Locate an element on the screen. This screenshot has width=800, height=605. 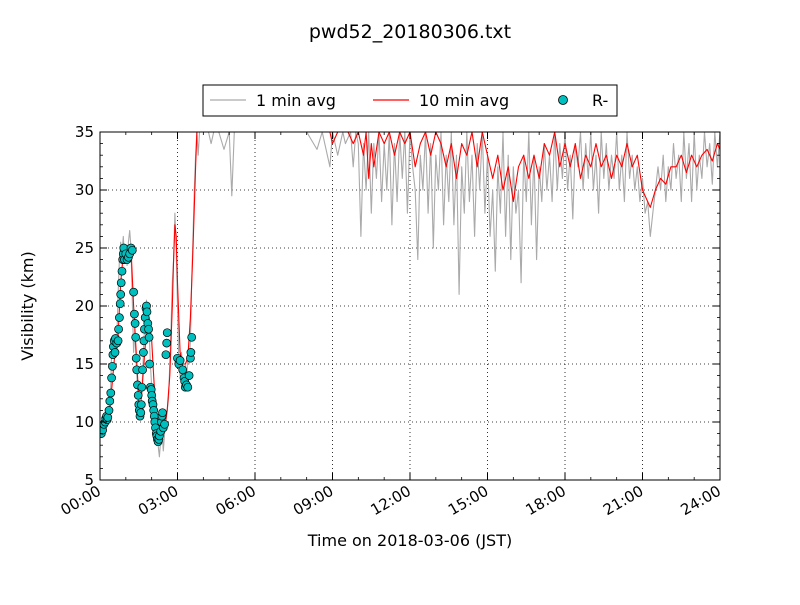
y-axis-label: Visibility (km) is located at coordinates (27, 305).